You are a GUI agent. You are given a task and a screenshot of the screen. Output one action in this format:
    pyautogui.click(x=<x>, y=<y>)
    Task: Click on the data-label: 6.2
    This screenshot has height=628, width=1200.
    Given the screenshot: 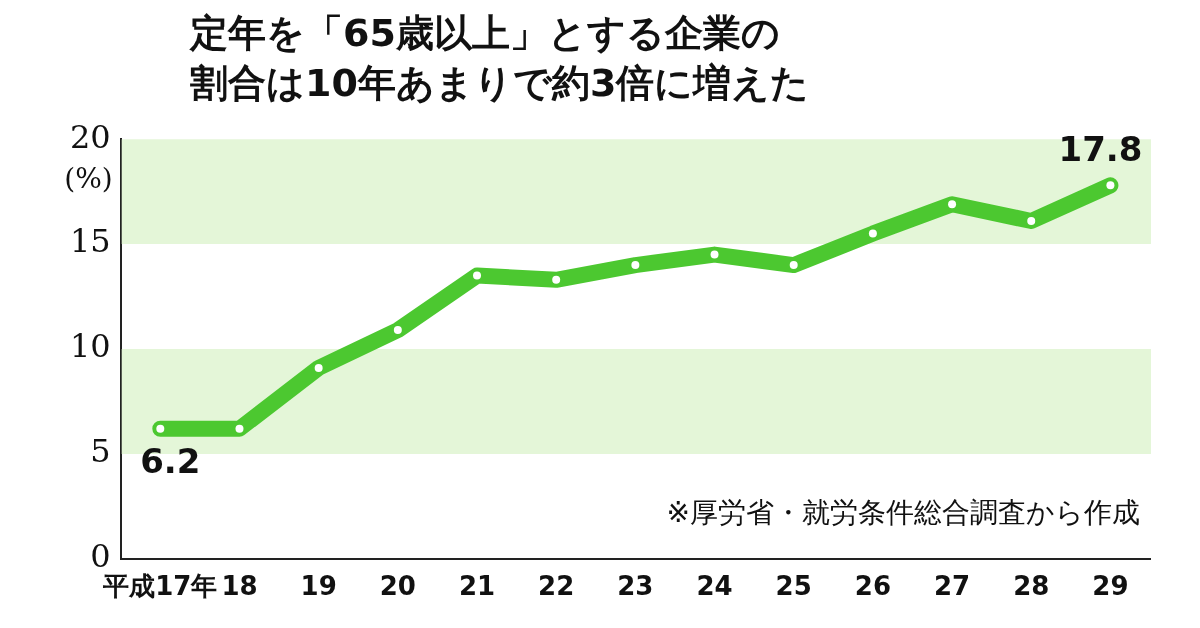 What is the action you would take?
    pyautogui.click(x=170, y=460)
    